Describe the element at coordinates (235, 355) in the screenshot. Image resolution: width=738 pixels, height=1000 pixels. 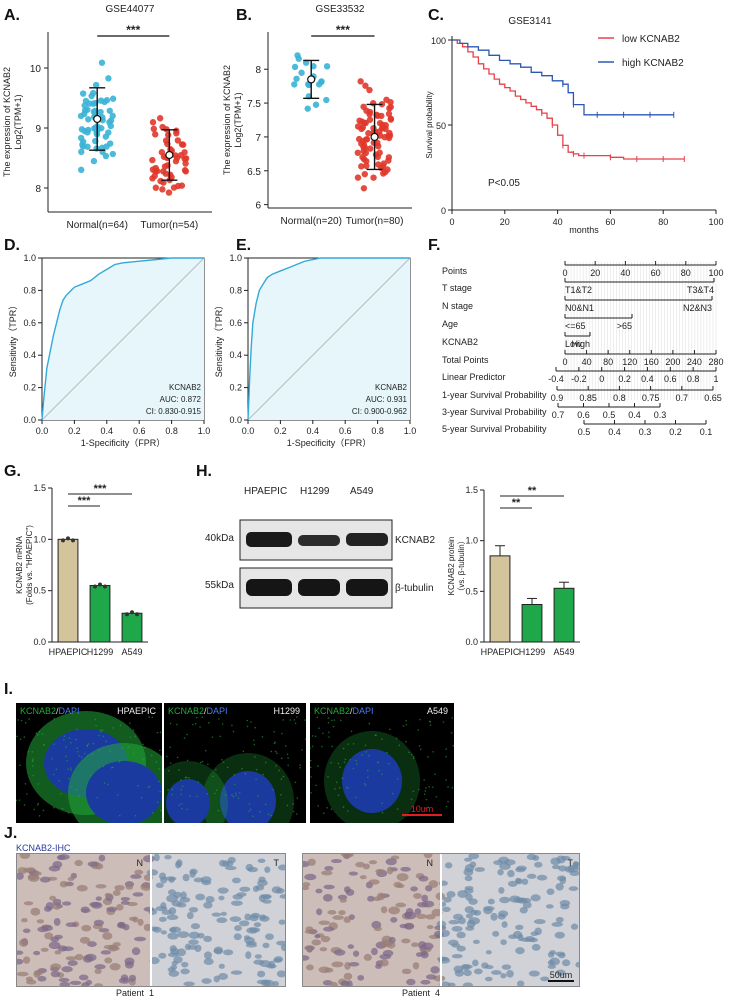
I see `y-tick-label: 0.4` at that location.